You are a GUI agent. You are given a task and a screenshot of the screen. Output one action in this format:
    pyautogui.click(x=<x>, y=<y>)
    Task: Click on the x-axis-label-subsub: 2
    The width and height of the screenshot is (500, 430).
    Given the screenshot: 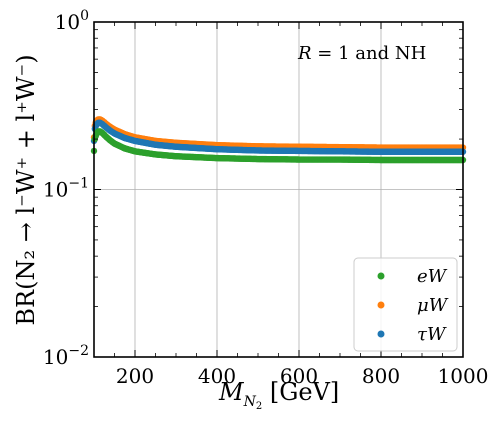 What is the action you would take?
    pyautogui.click(x=259, y=406)
    